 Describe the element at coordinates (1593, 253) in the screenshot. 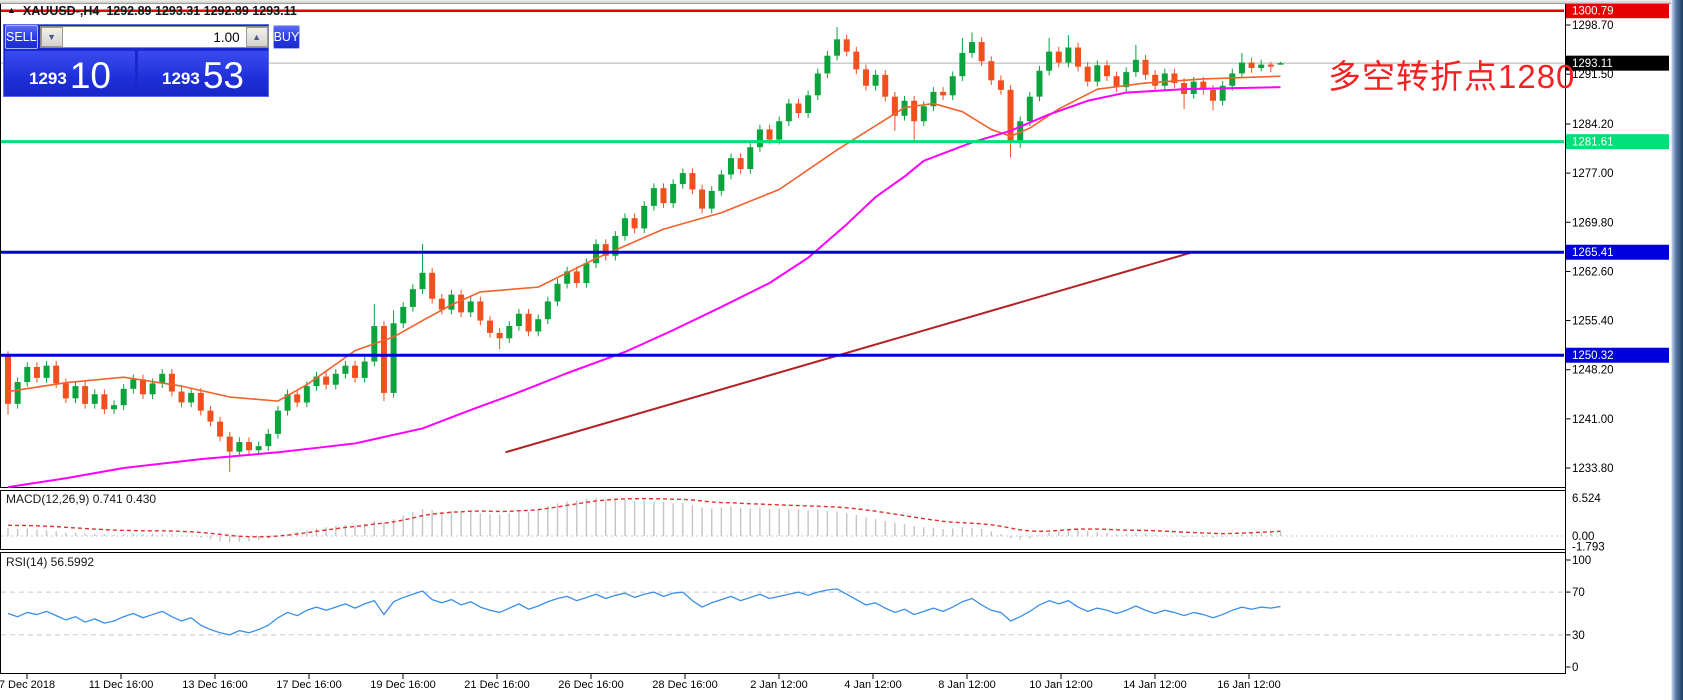

I see `price-badge-label: 1265.41` at that location.